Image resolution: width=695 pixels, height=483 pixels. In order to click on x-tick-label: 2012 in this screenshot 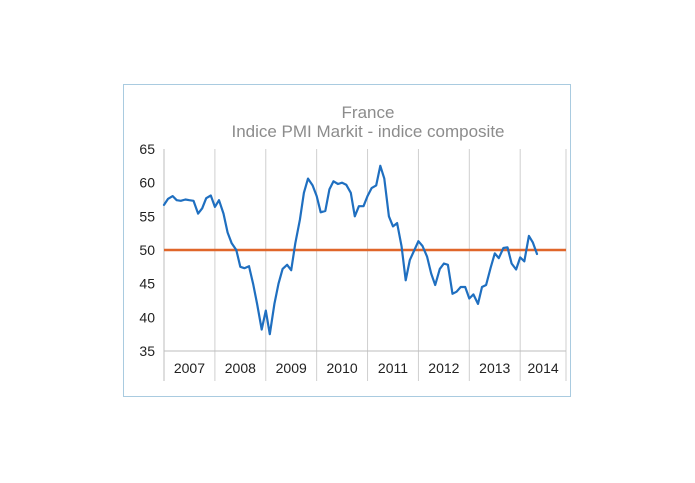, I will do `click(443, 368)`.